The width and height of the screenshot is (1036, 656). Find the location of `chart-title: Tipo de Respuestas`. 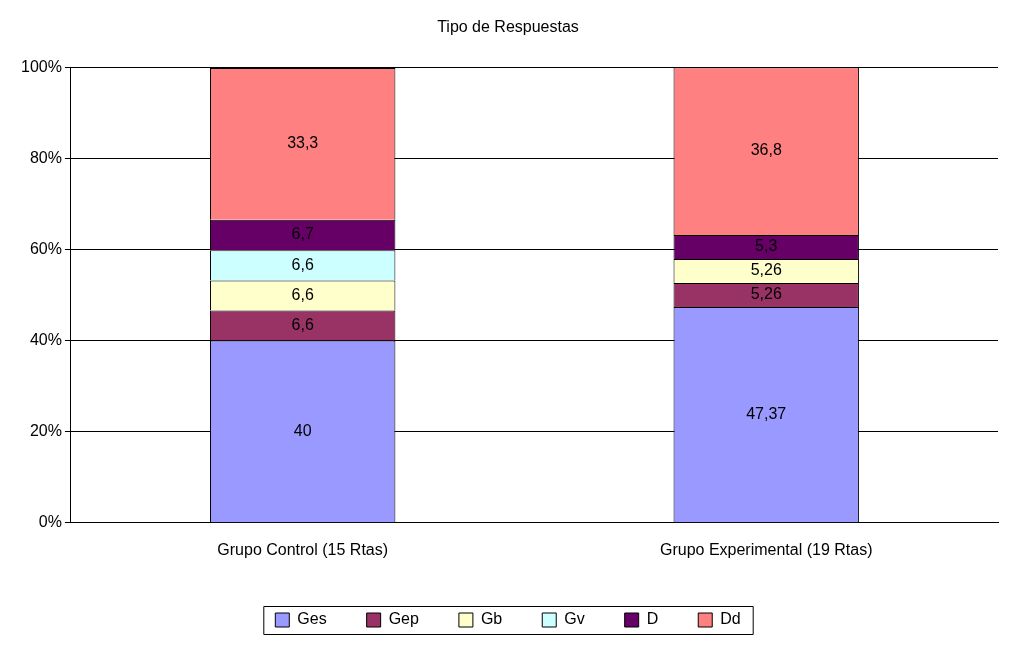

chart-title: Tipo de Respuestas is located at coordinates (508, 27).